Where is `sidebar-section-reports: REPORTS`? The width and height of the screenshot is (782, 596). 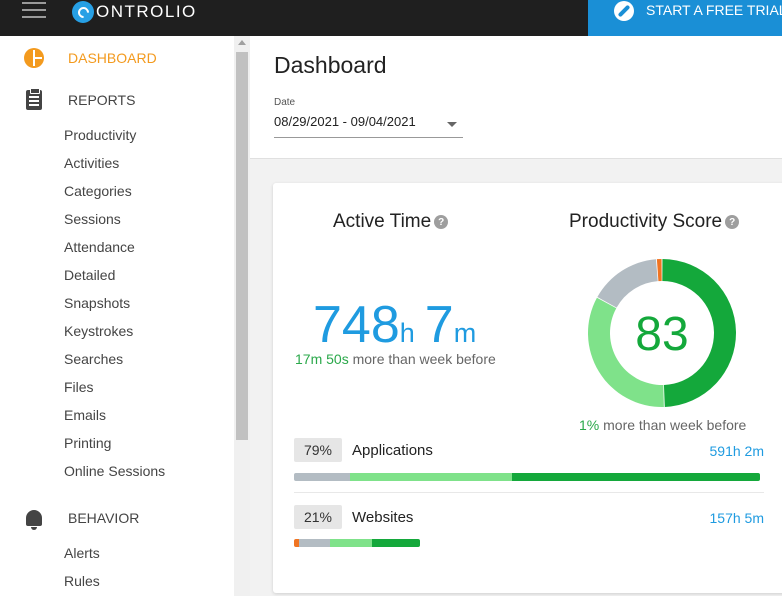
sidebar-section-reports: REPORTS is located at coordinates (117, 100).